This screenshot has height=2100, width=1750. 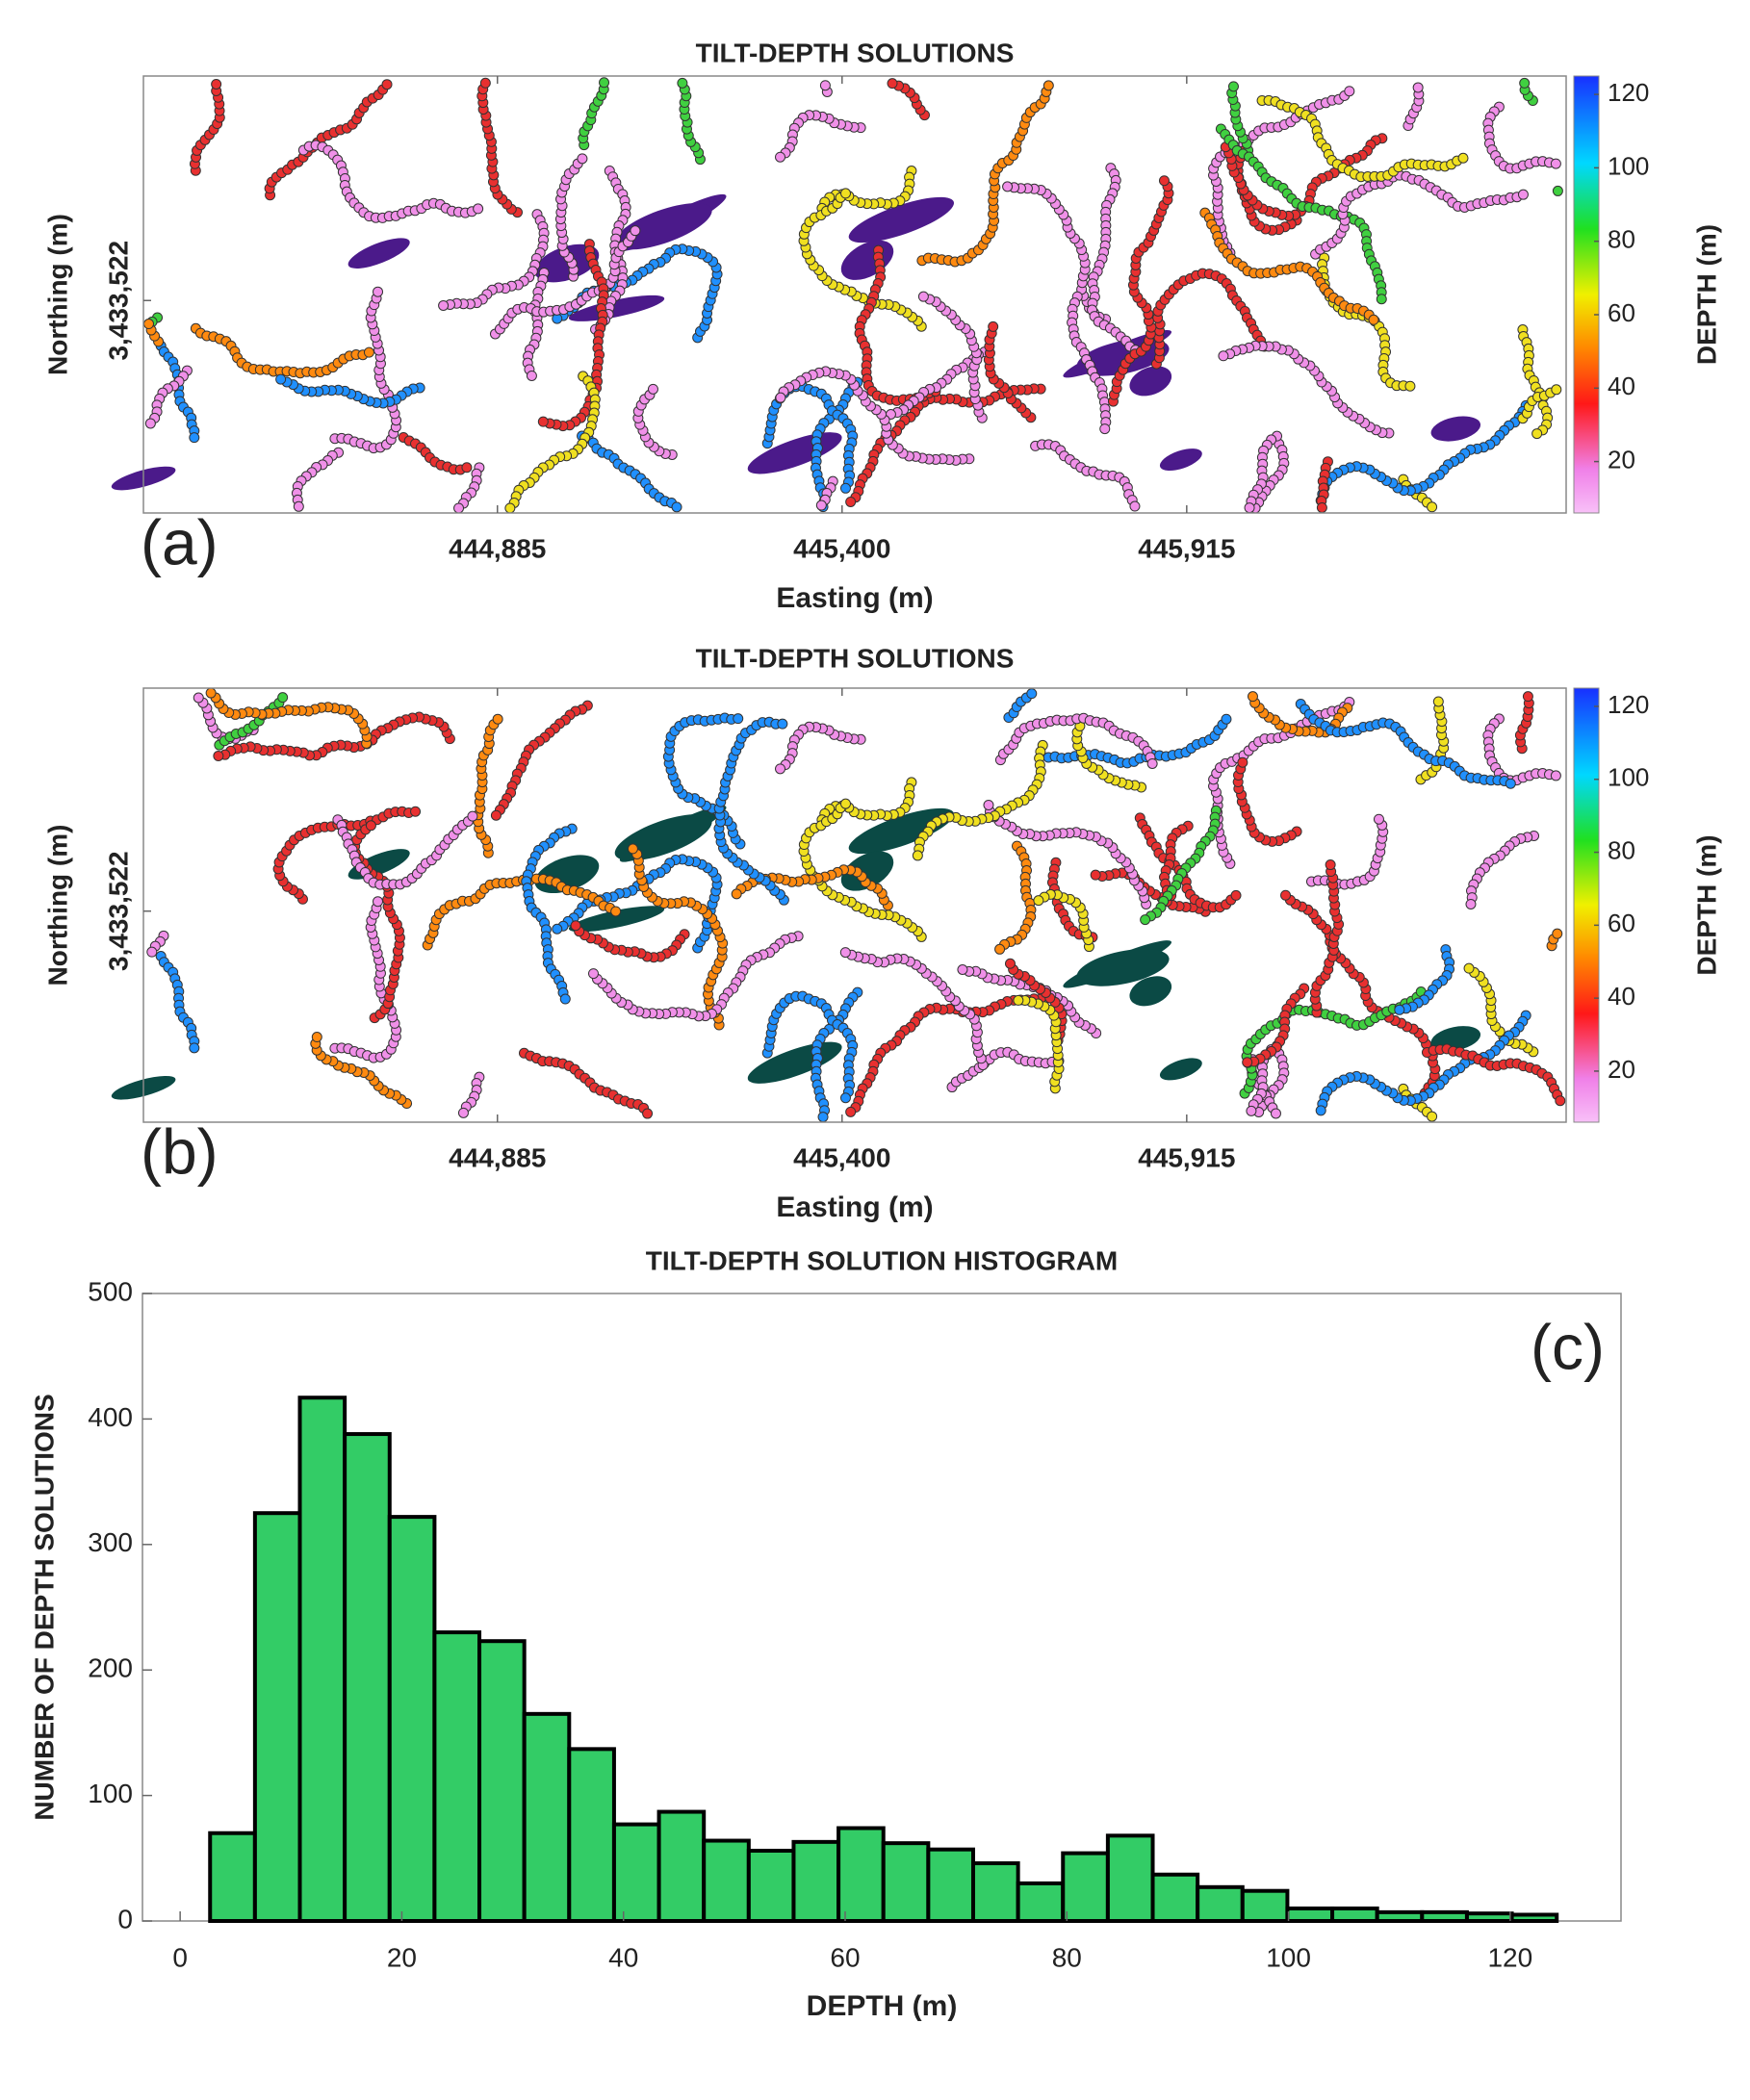 What do you see at coordinates (118, 301) in the screenshot?
I see `y-tick-label: 3,433,522` at bounding box center [118, 301].